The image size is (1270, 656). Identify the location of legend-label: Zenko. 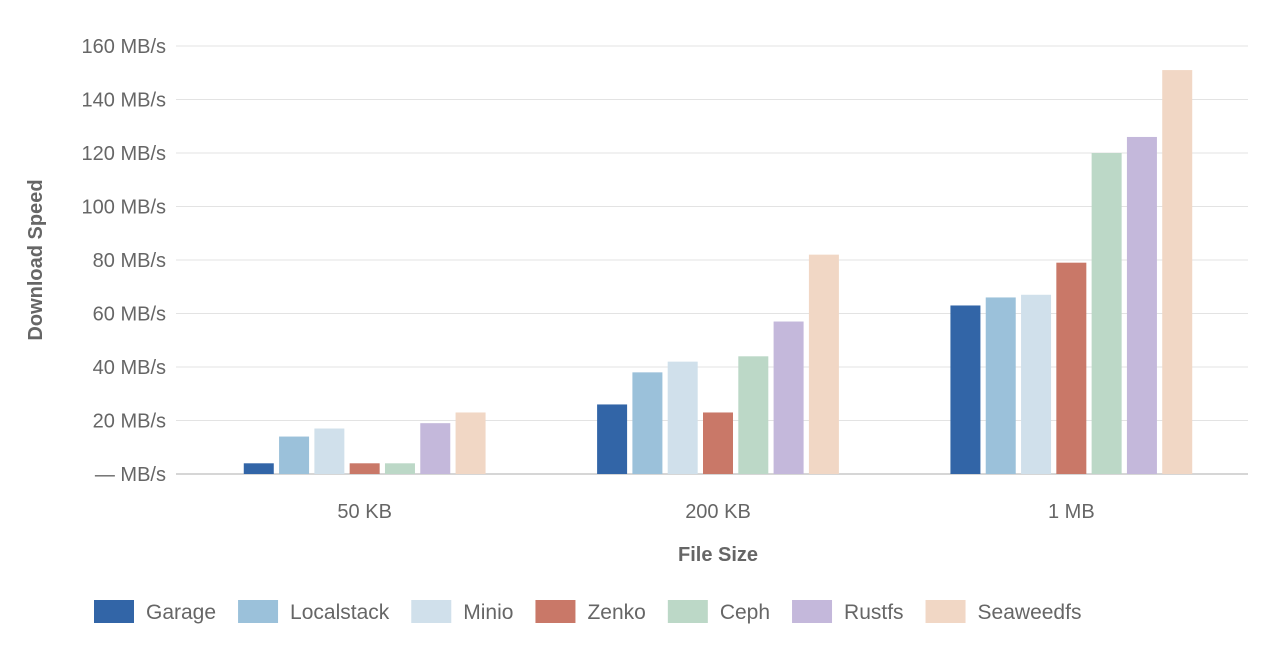
(616, 612).